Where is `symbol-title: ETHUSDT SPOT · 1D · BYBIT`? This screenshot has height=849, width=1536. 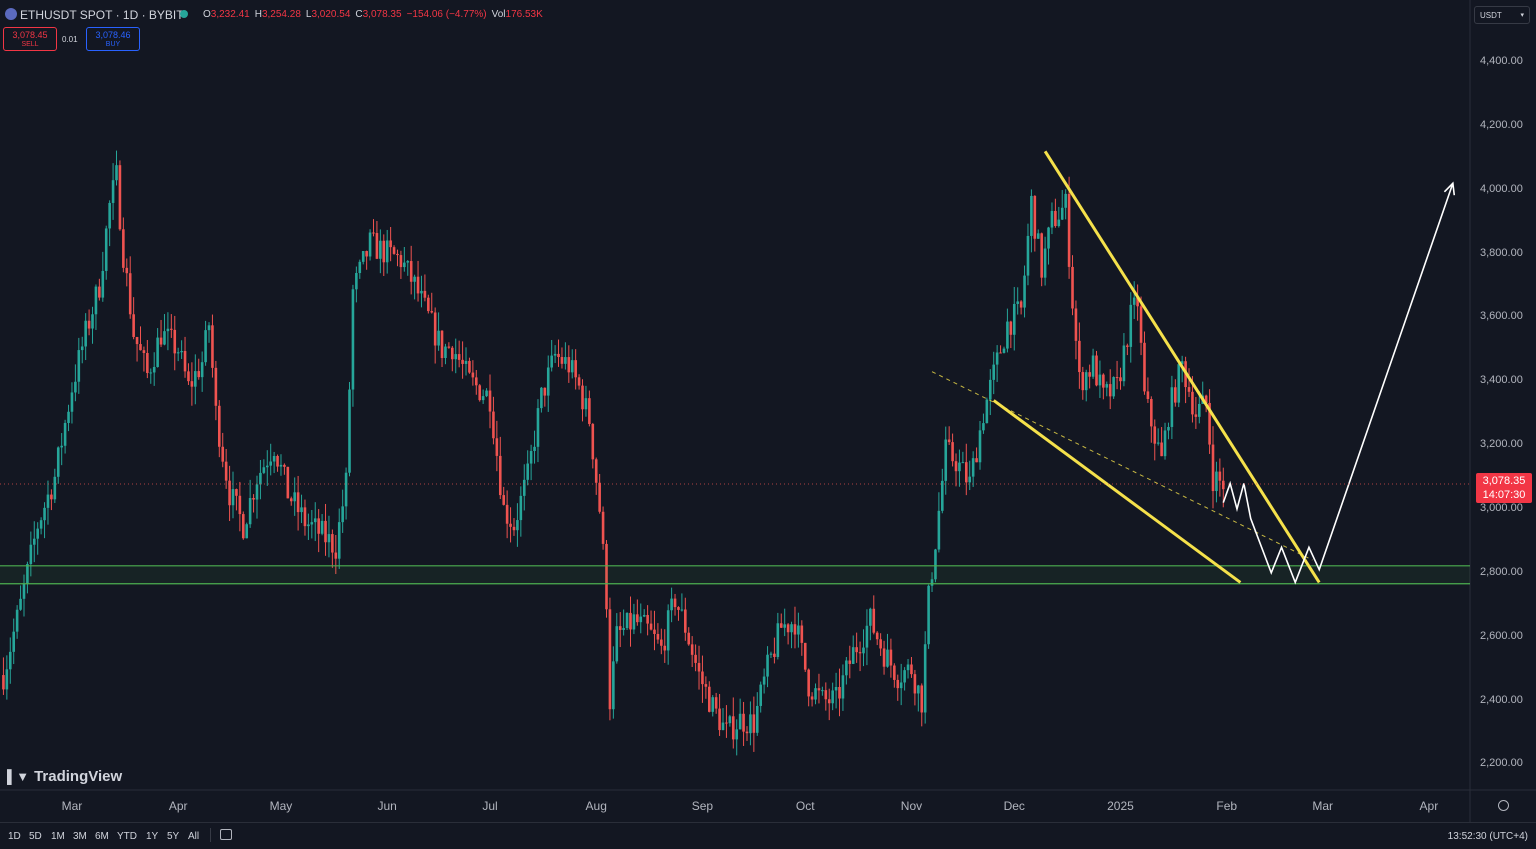 symbol-title: ETHUSDT SPOT · 1D · BYBIT is located at coordinates (102, 15).